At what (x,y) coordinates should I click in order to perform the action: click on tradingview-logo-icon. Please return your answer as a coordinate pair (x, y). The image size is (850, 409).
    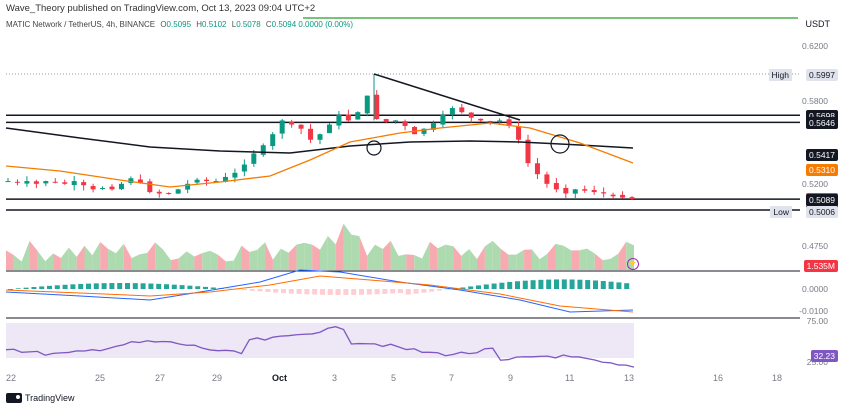
    Looking at the image, I should click on (14, 398).